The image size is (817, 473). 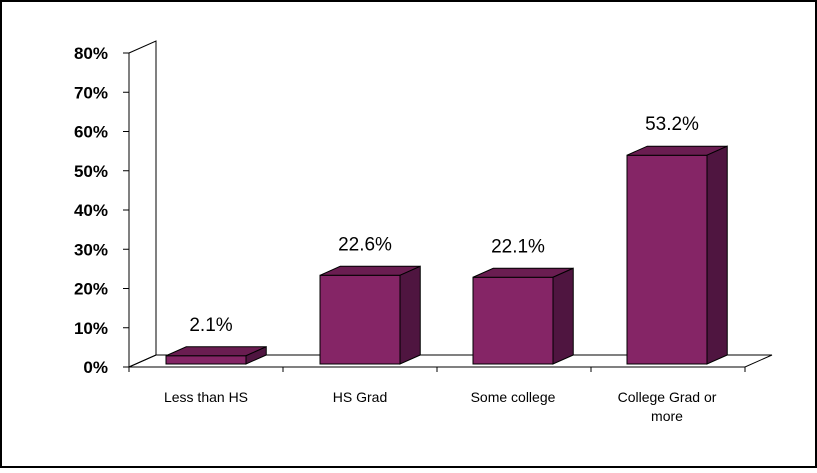 I want to click on y-tick-label: 60%, so click(x=91, y=132).